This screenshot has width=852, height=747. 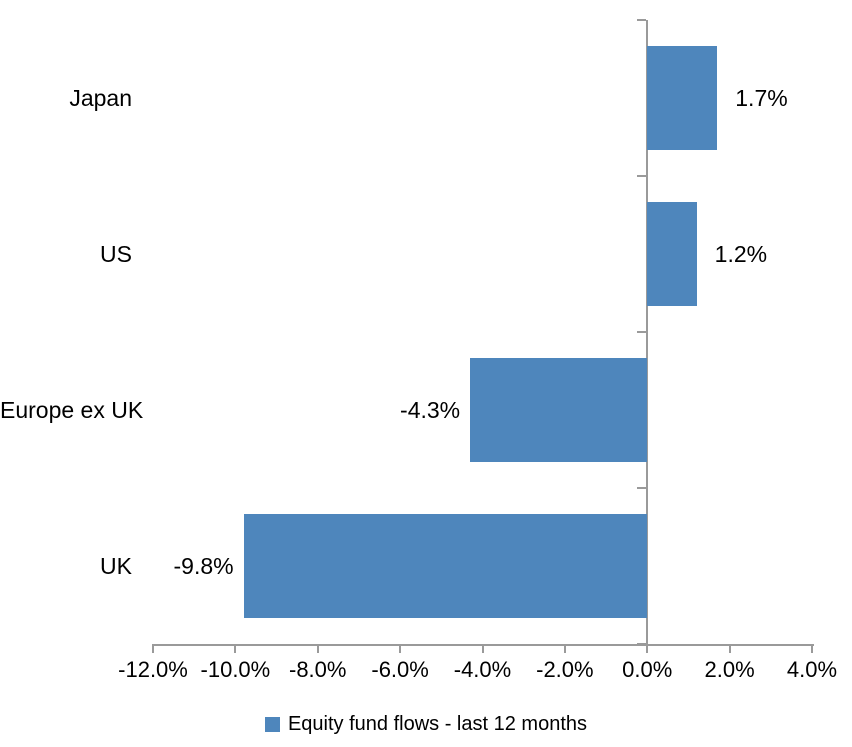 I want to click on x-tick-label: 4.0%, so click(x=812, y=669).